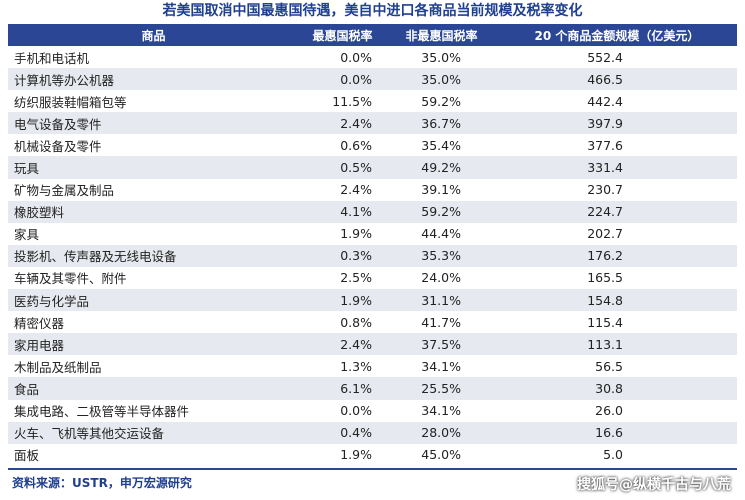 This screenshot has height=500, width=745. What do you see at coordinates (95, 257) in the screenshot?
I see `cell-product: 投影机、传声器及无线电设备` at bounding box center [95, 257].